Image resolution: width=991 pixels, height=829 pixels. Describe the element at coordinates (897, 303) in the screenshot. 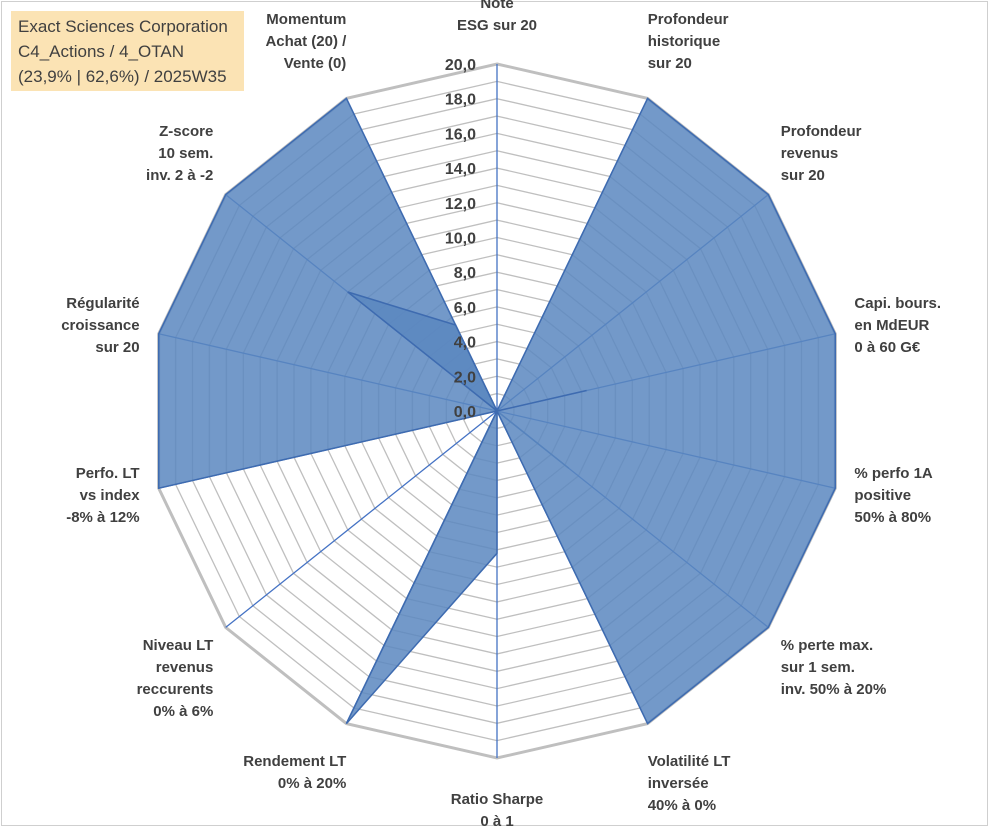

I see `axis-label-line: Capi. bours.` at that location.